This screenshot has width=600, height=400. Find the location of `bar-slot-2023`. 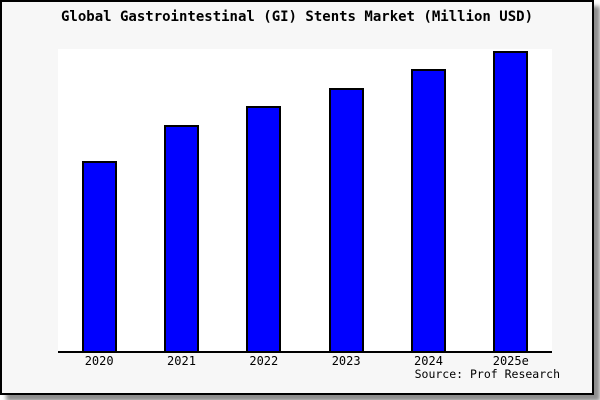

bar-slot-2023 is located at coordinates (346, 200).